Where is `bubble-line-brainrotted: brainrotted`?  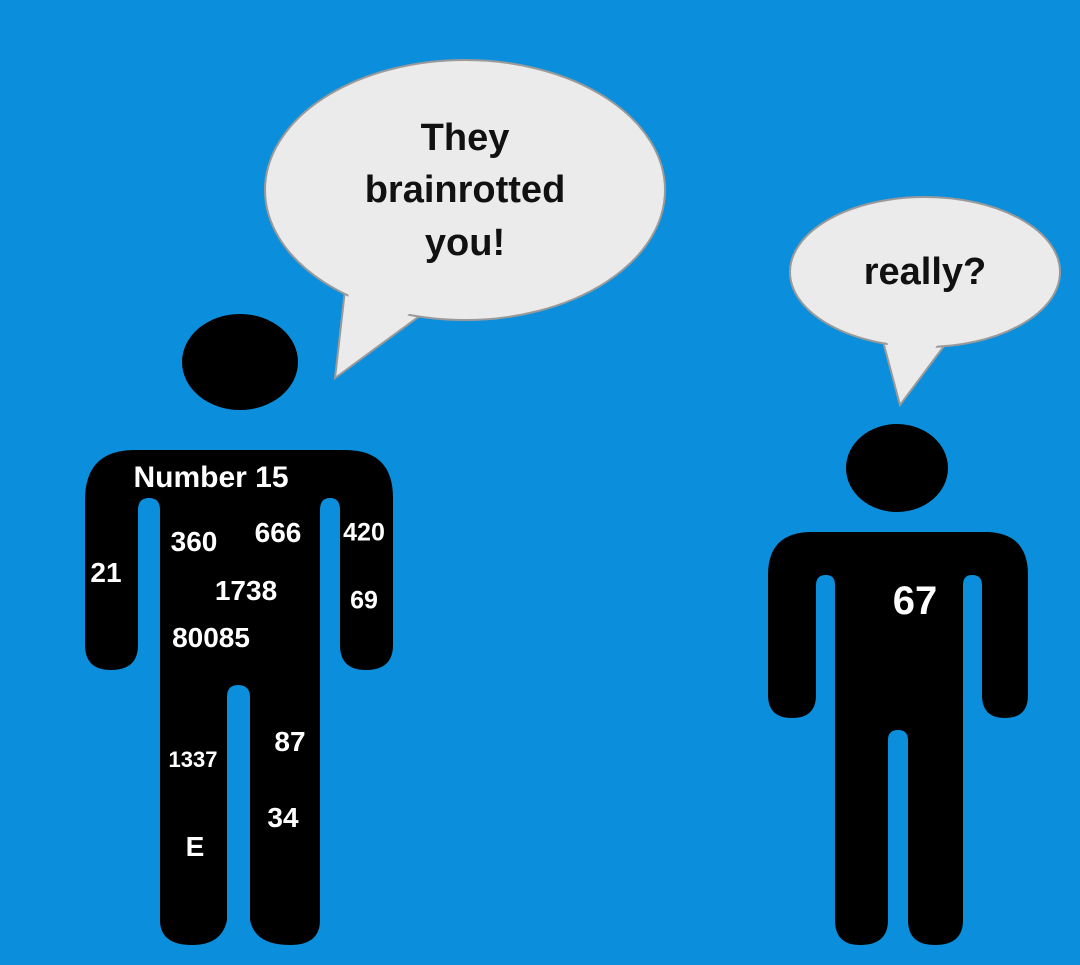 bubble-line-brainrotted: brainrotted is located at coordinates (465, 190).